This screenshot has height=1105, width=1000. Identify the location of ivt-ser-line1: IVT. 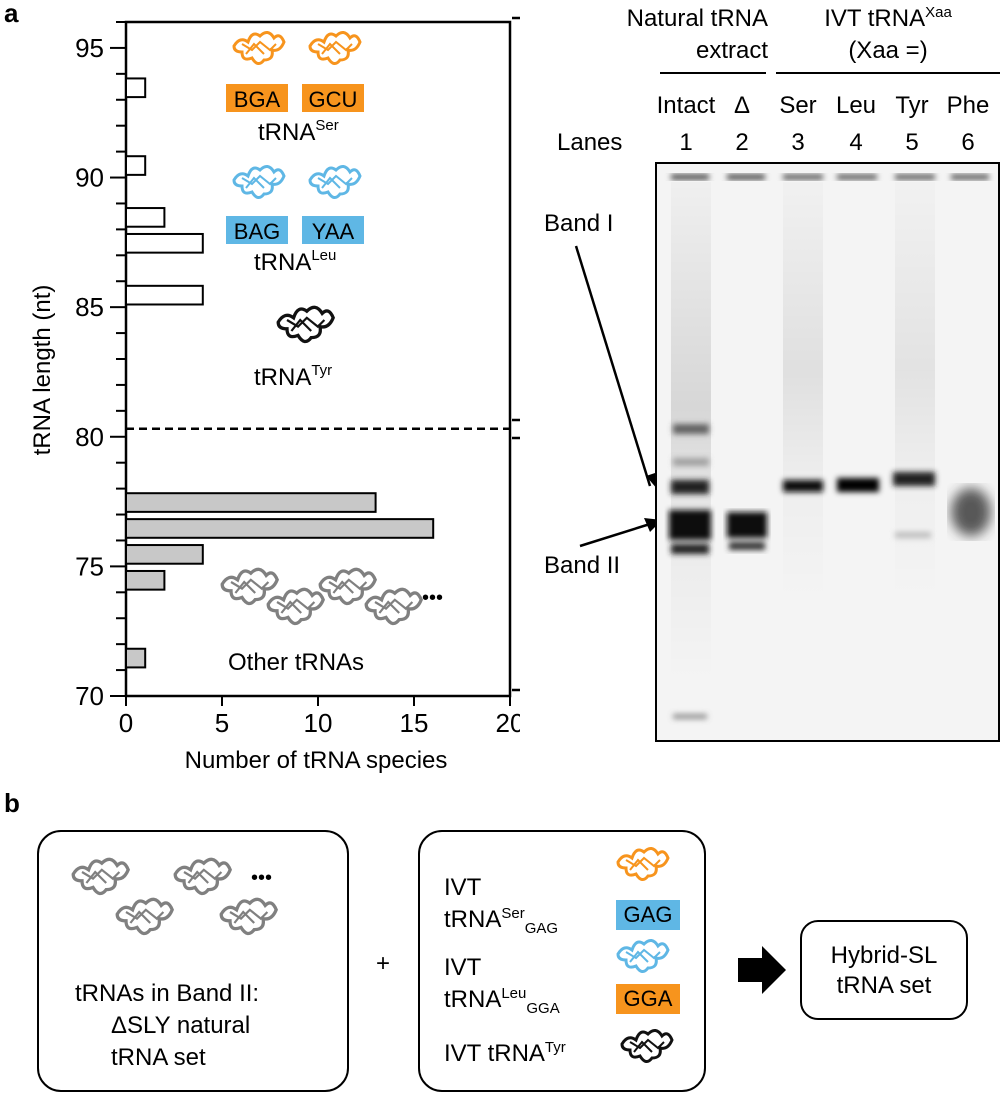
(463, 887).